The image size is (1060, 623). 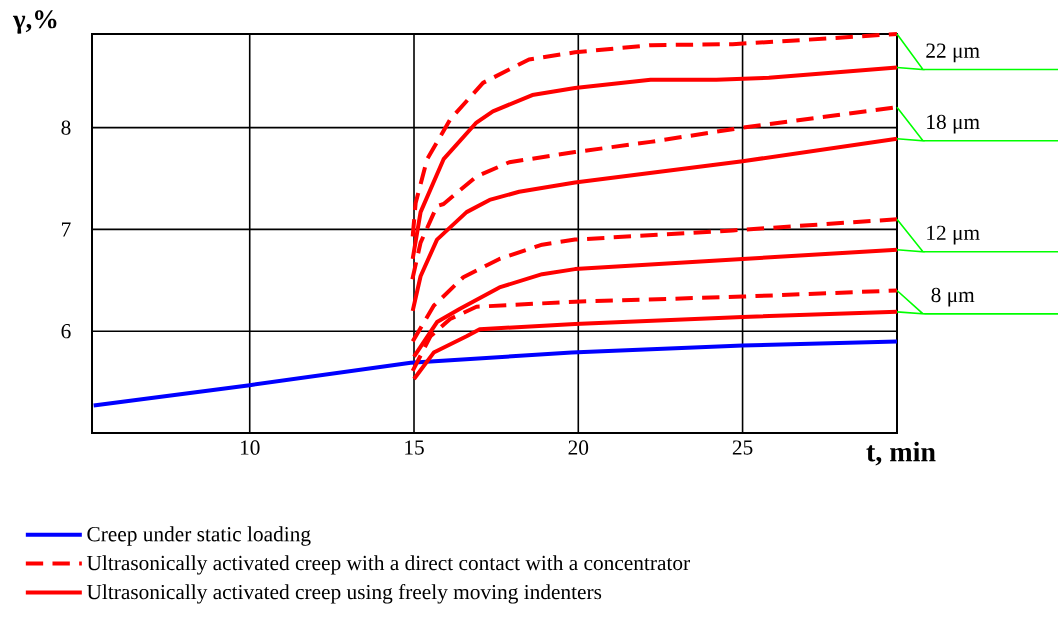 What do you see at coordinates (742, 447) in the screenshot?
I see `x-tick-label: 25` at bounding box center [742, 447].